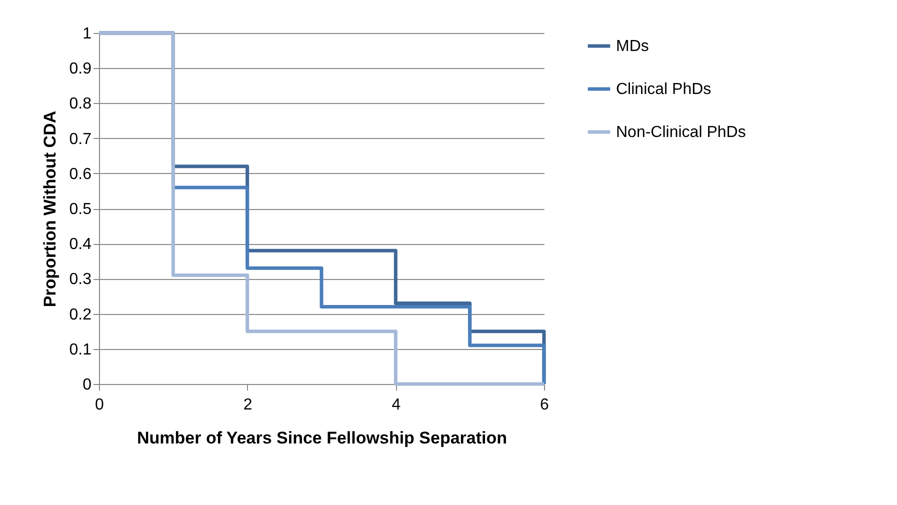 The image size is (897, 505). Describe the element at coordinates (80, 349) in the screenshot. I see `y-tick-label: 0.1` at that location.